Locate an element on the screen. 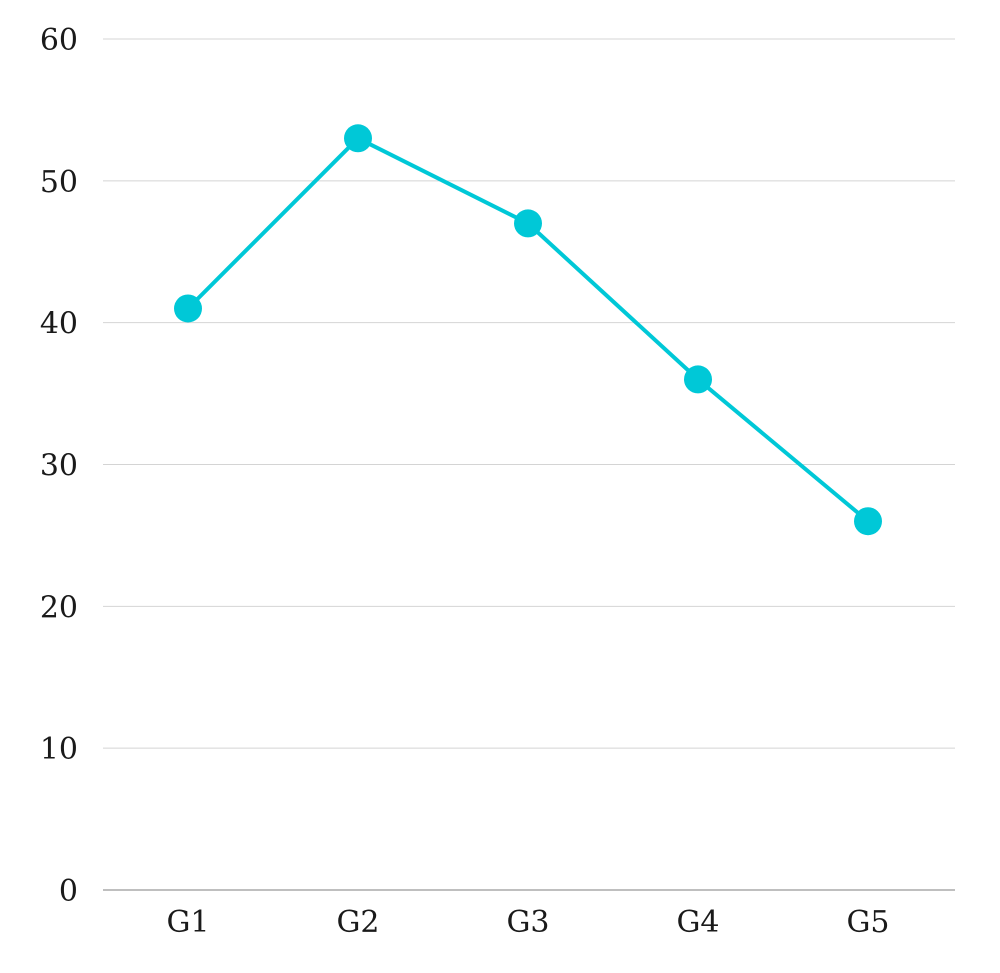 This screenshot has width=1000, height=973. y-tick-label: 30 is located at coordinates (59, 466).